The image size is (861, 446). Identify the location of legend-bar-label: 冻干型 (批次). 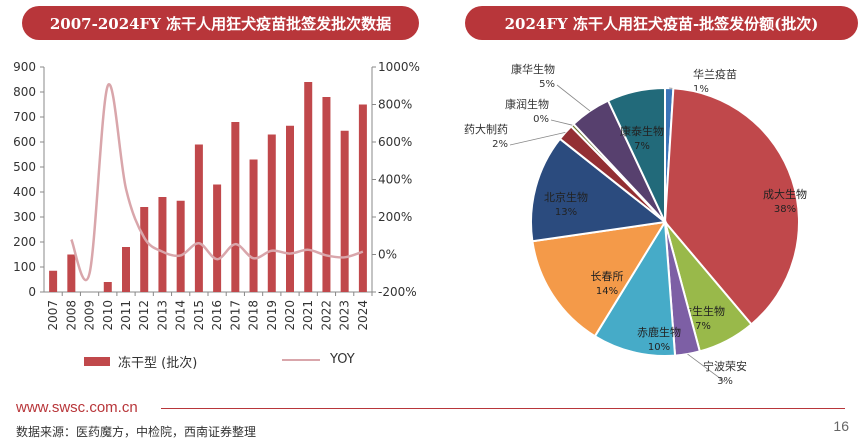
(158, 363).